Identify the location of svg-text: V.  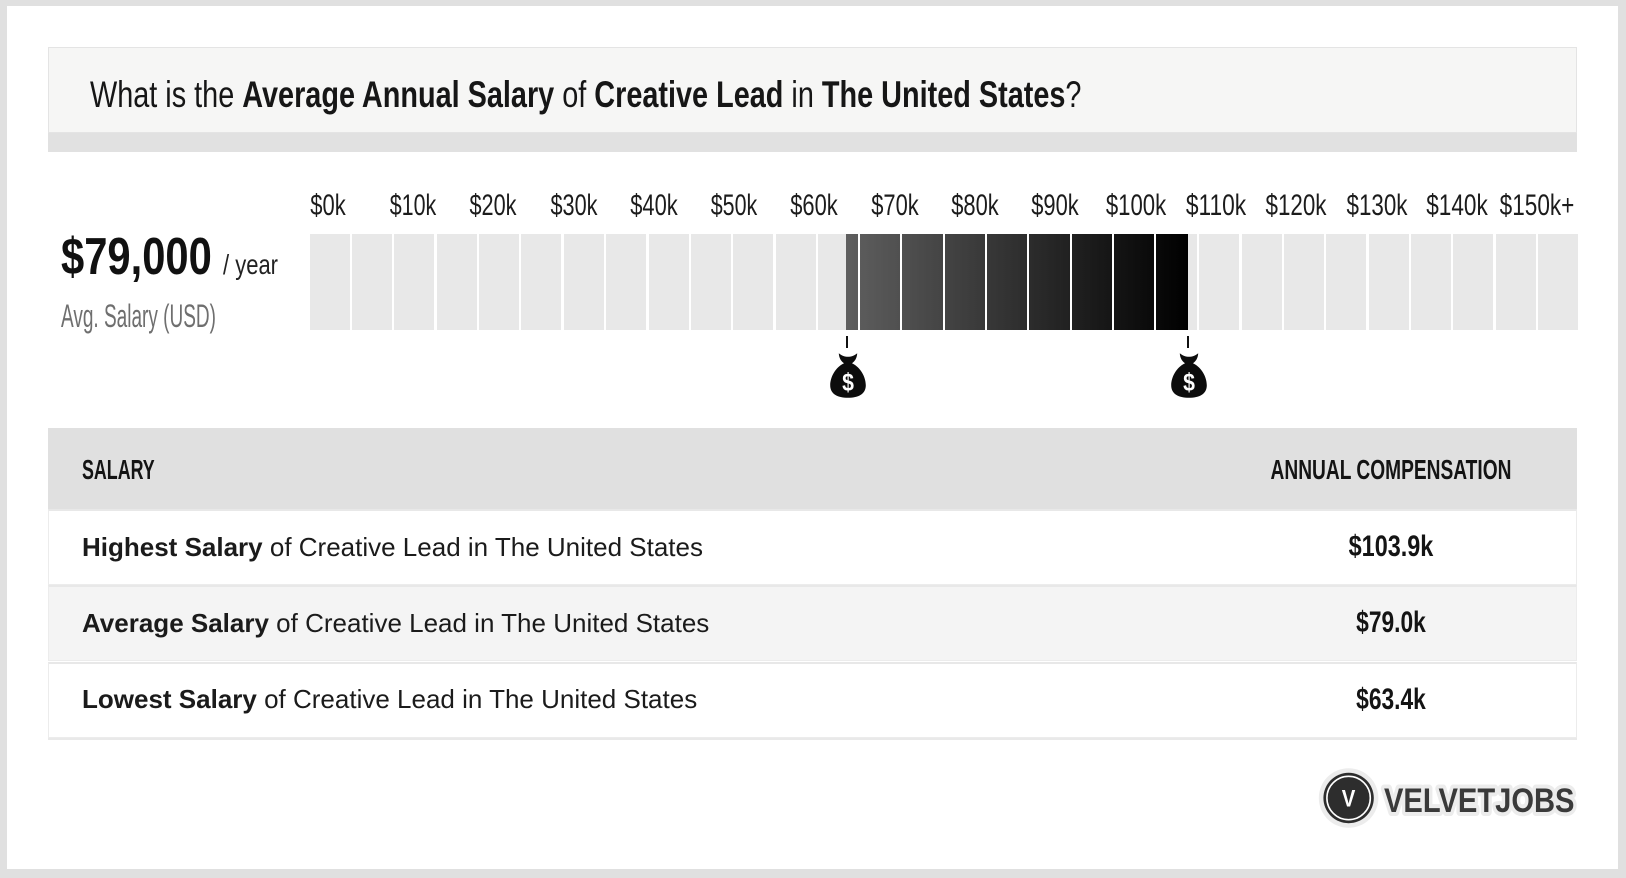
(1349, 798).